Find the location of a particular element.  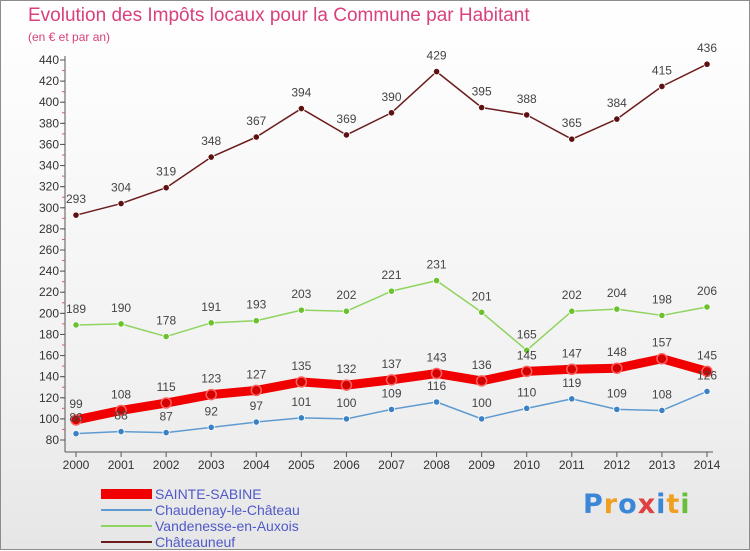

data-label: 193 is located at coordinates (256, 305).